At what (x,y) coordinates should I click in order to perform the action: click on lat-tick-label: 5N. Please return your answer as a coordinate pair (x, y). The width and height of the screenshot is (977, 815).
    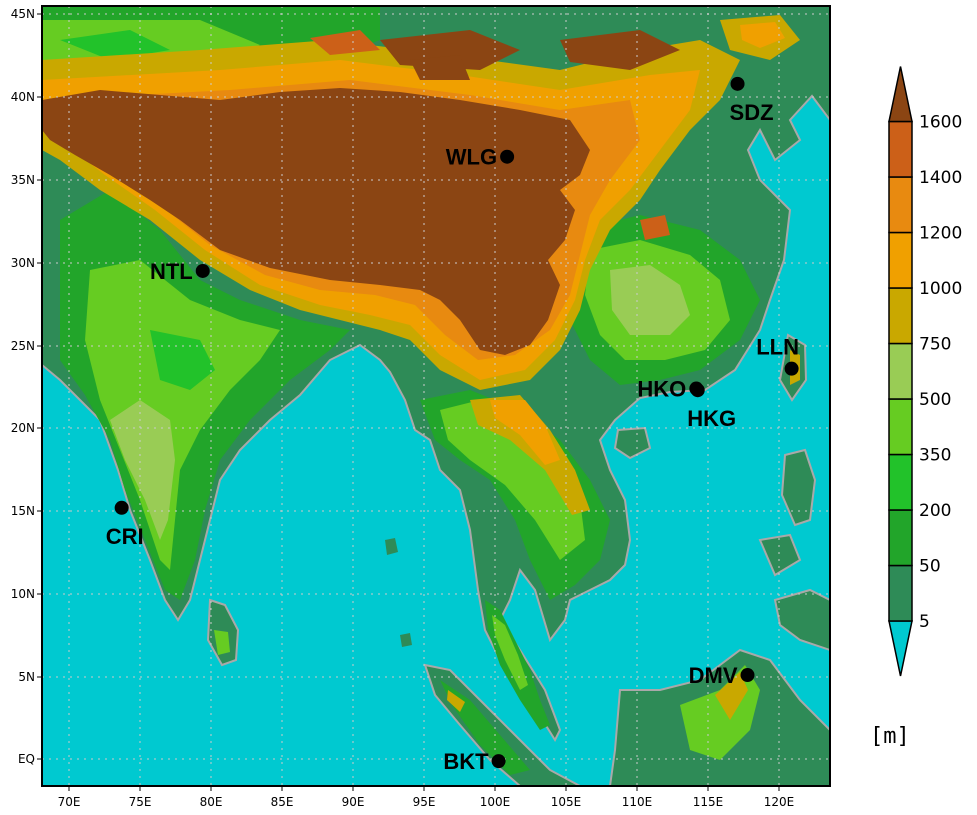
    Looking at the image, I should click on (26, 677).